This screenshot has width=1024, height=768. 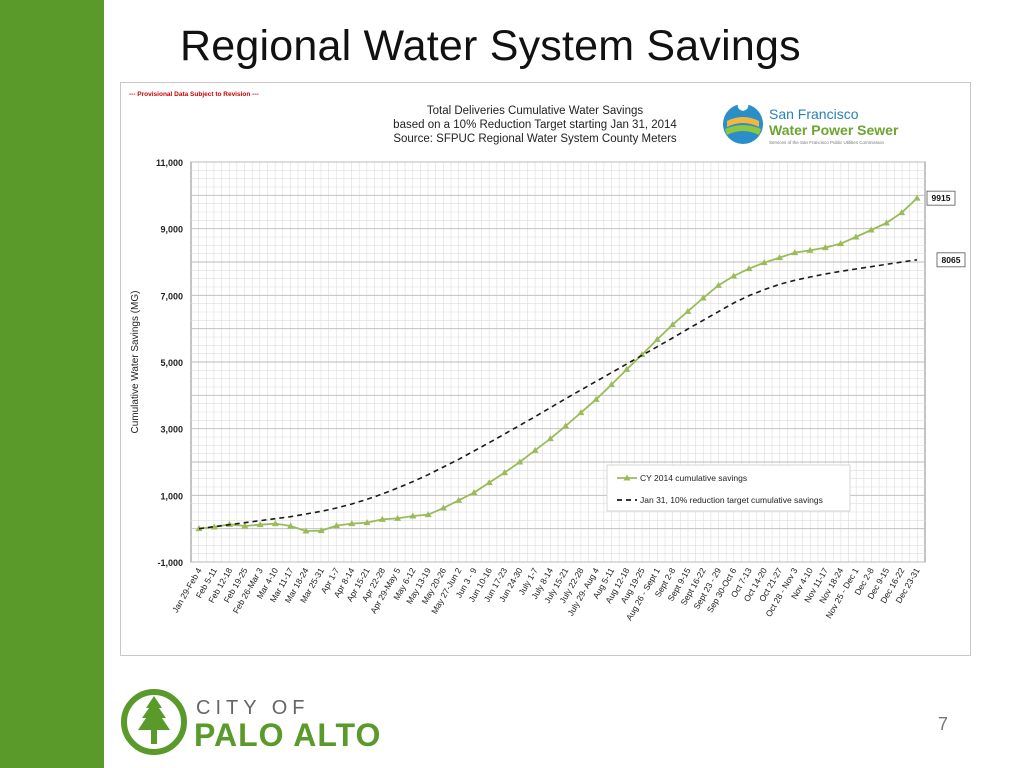 What do you see at coordinates (253, 708) in the screenshot?
I see `logo-city-of-text: CITY OF` at bounding box center [253, 708].